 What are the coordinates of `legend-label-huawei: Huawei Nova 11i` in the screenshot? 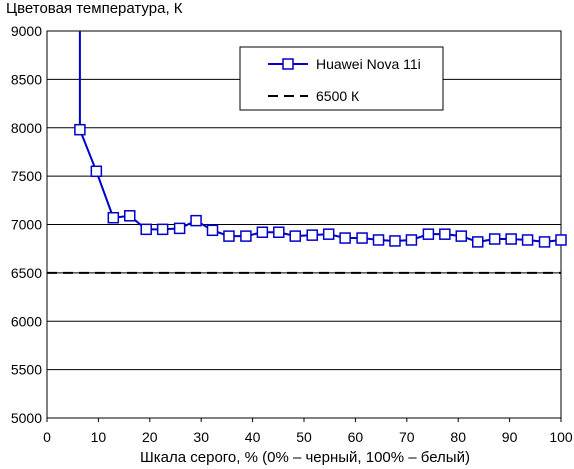 It's located at (368, 64).